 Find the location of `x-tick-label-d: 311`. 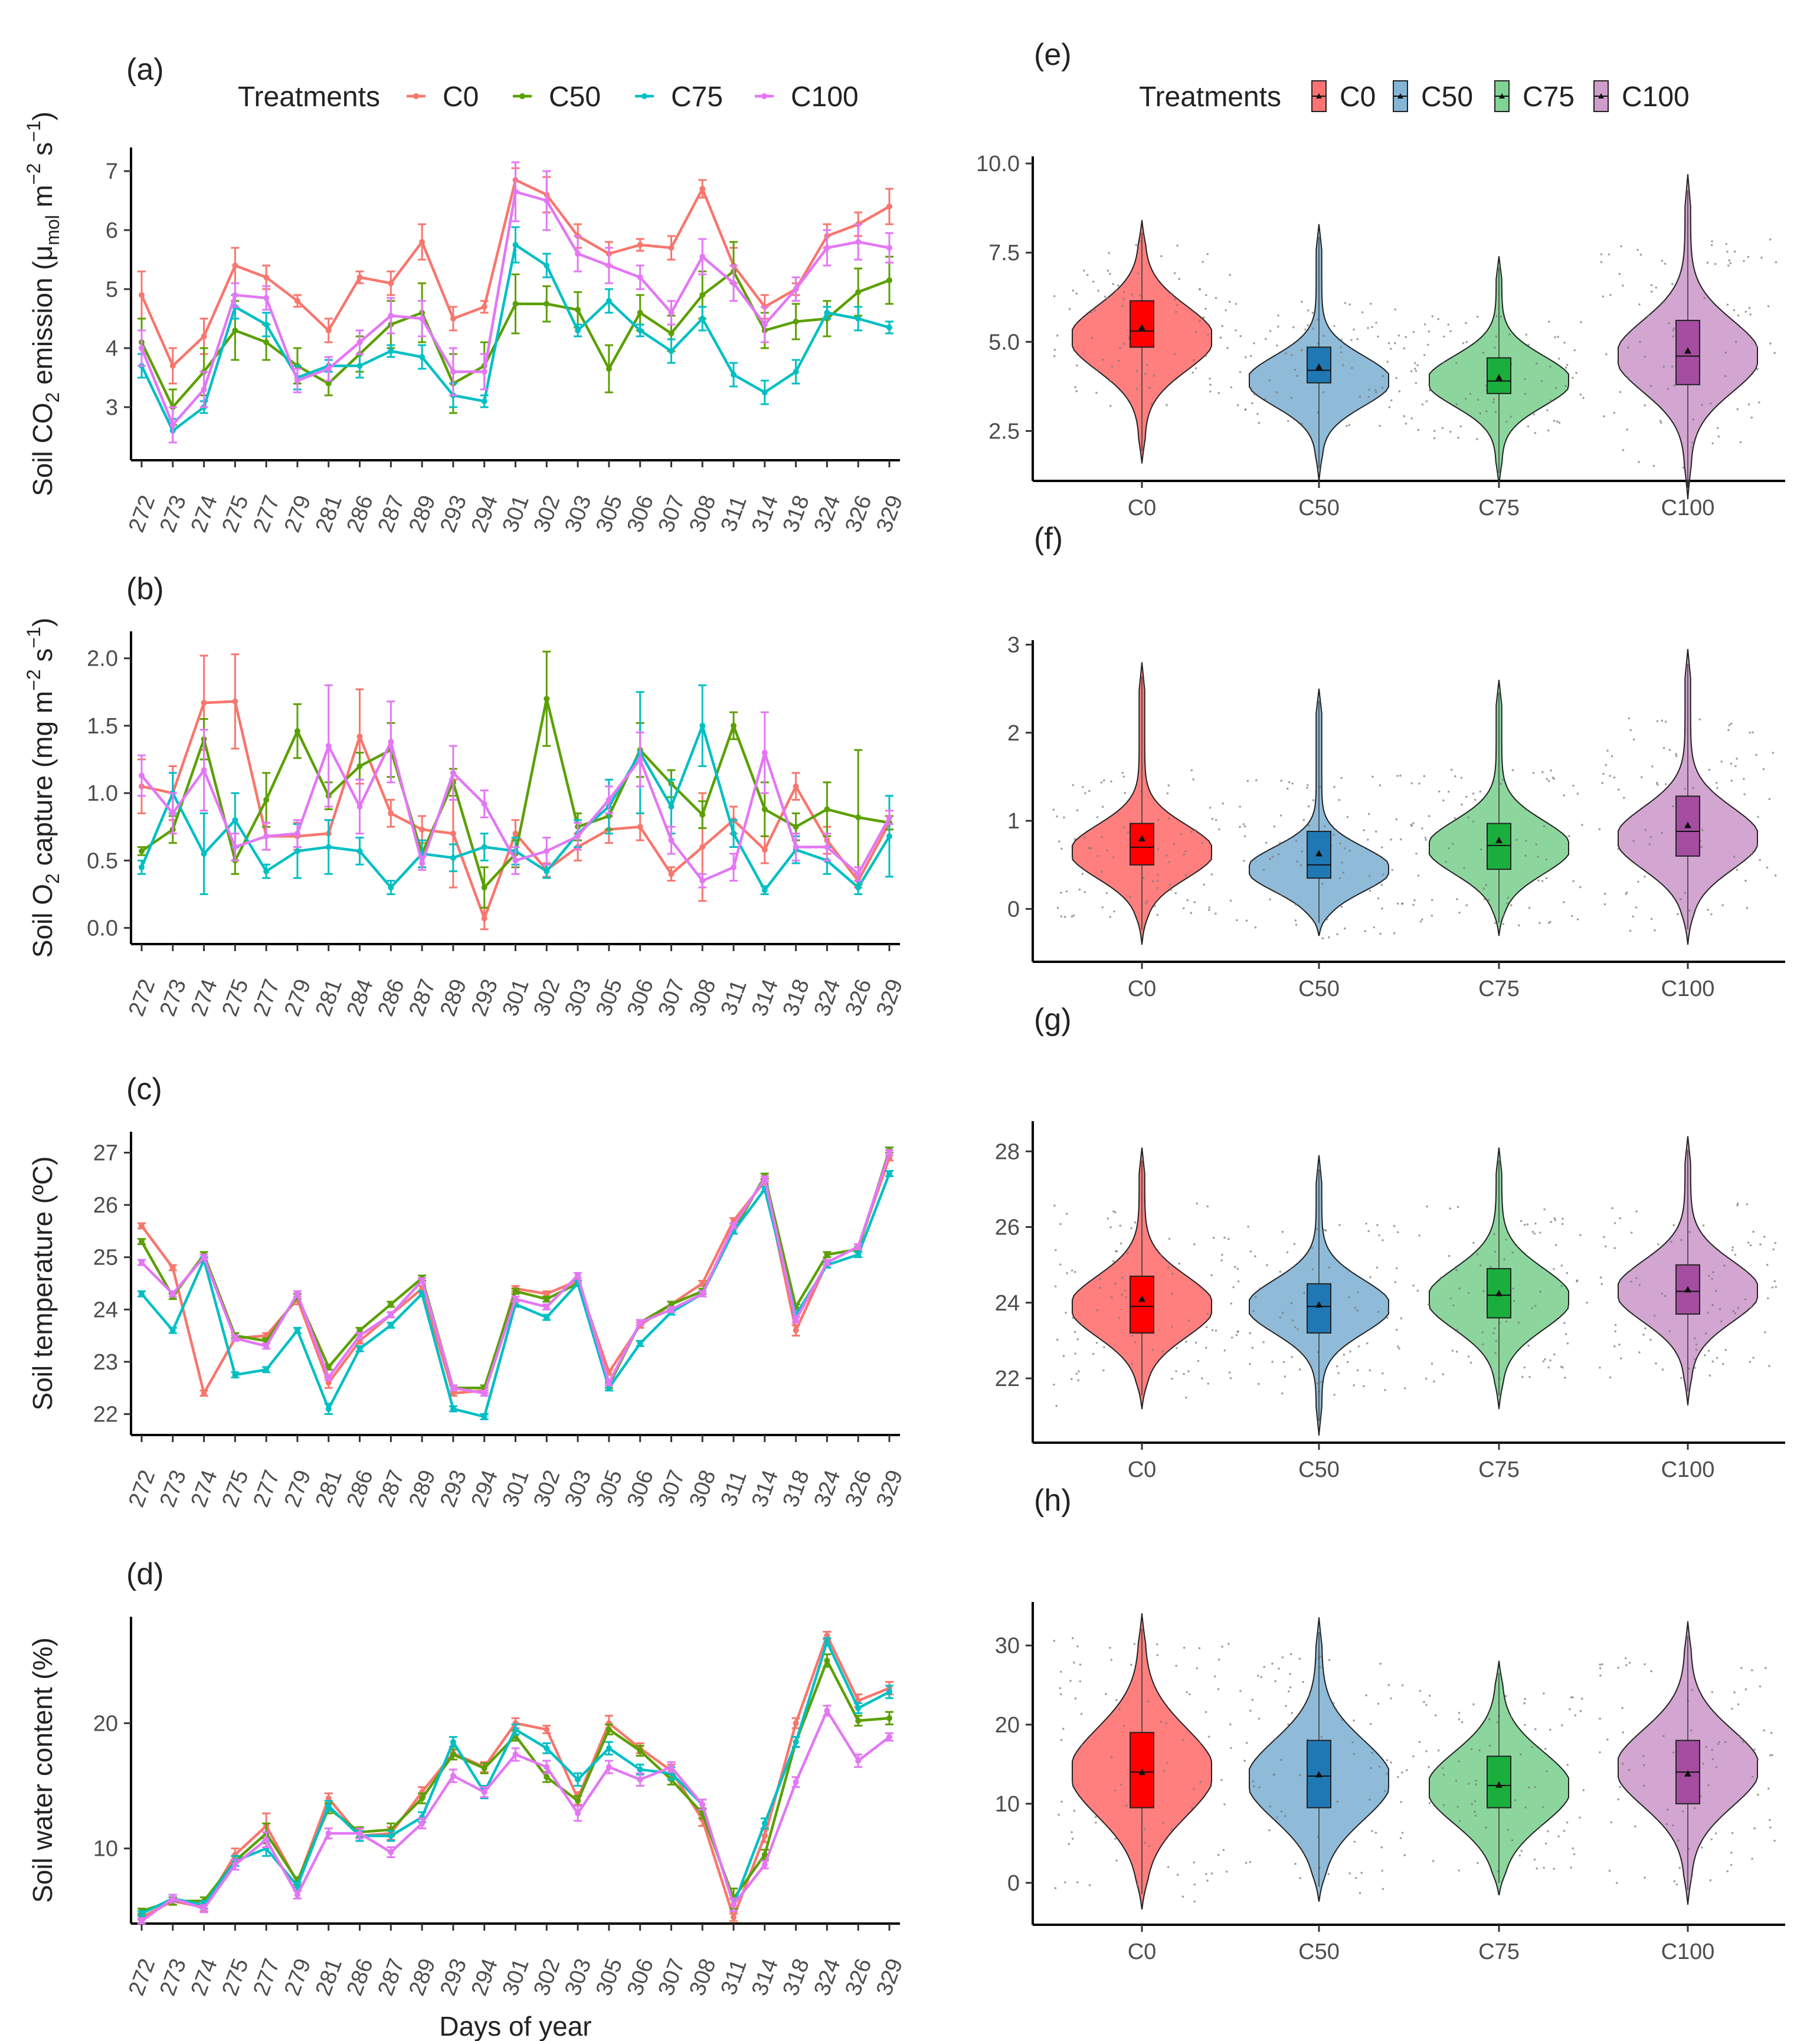

x-tick-label-d: 311 is located at coordinates (734, 1977).